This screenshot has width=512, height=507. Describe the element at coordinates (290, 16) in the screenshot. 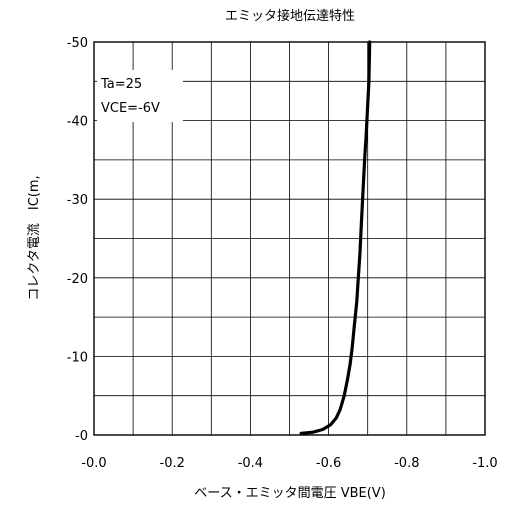

I see `chart-title: エミッタ接地伝達特性` at that location.